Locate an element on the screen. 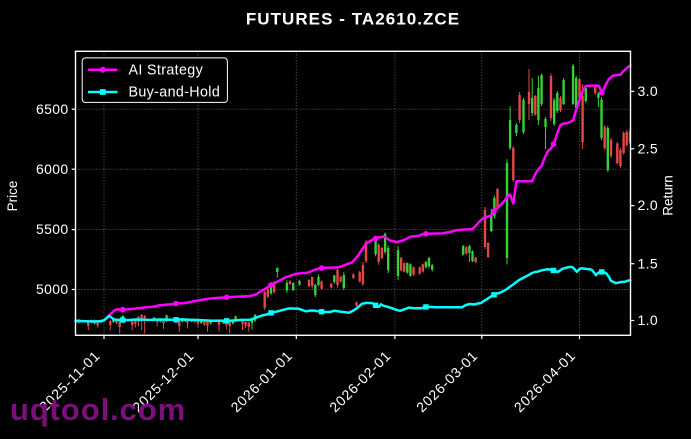  svg-text: 1.5 is located at coordinates (648, 263).